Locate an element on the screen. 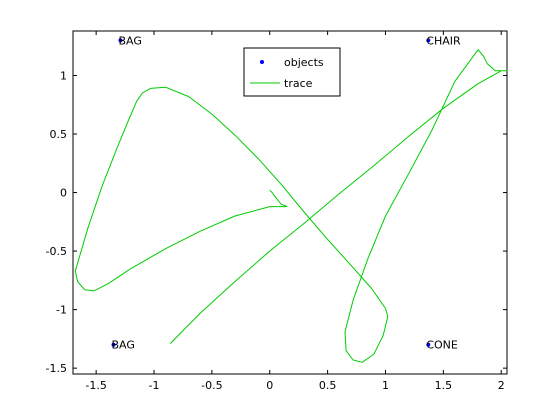 Image resolution: width=560 pixels, height=420 pixels. legend: objects trace is located at coordinates (292, 72).